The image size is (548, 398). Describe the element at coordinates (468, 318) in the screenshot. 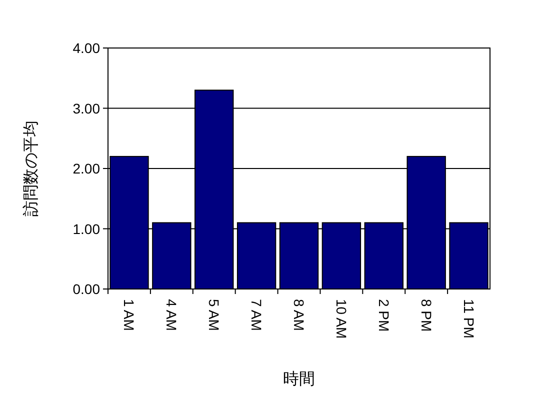

I see `x-tick-label: 11 PM` at that location.